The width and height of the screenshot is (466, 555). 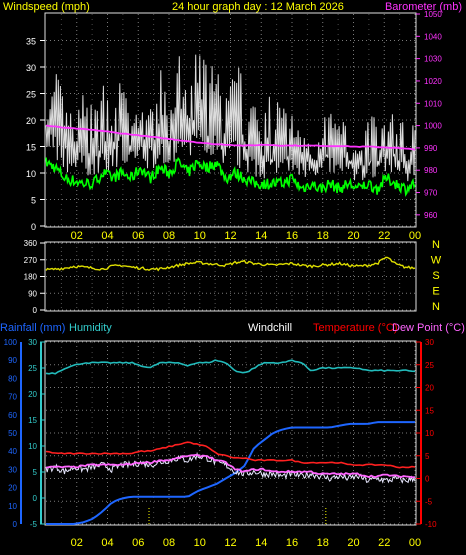 I want to click on temperature-line, so click(x=230, y=455).